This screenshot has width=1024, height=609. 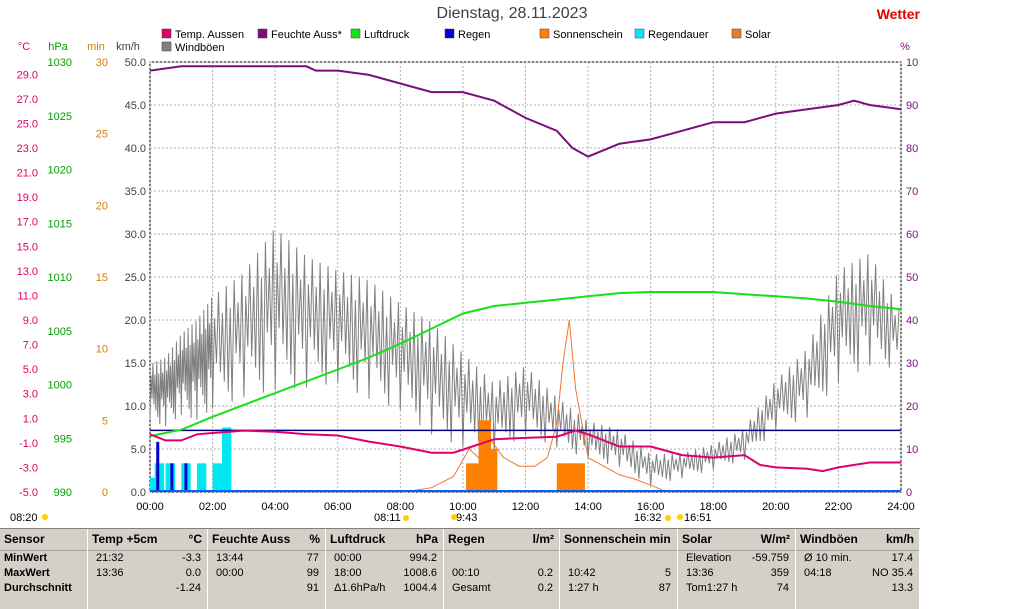 I want to click on pressure-avg-value: 1004.4, so click(x=420, y=588).